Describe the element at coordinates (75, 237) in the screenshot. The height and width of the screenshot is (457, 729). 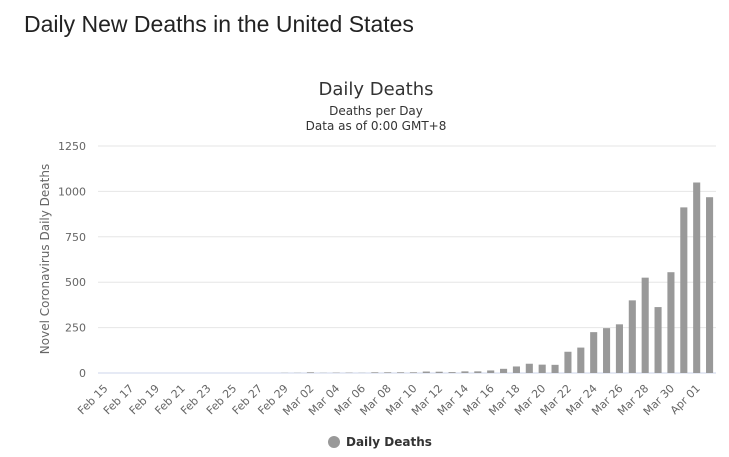
I see `y-tick-label: 750` at that location.